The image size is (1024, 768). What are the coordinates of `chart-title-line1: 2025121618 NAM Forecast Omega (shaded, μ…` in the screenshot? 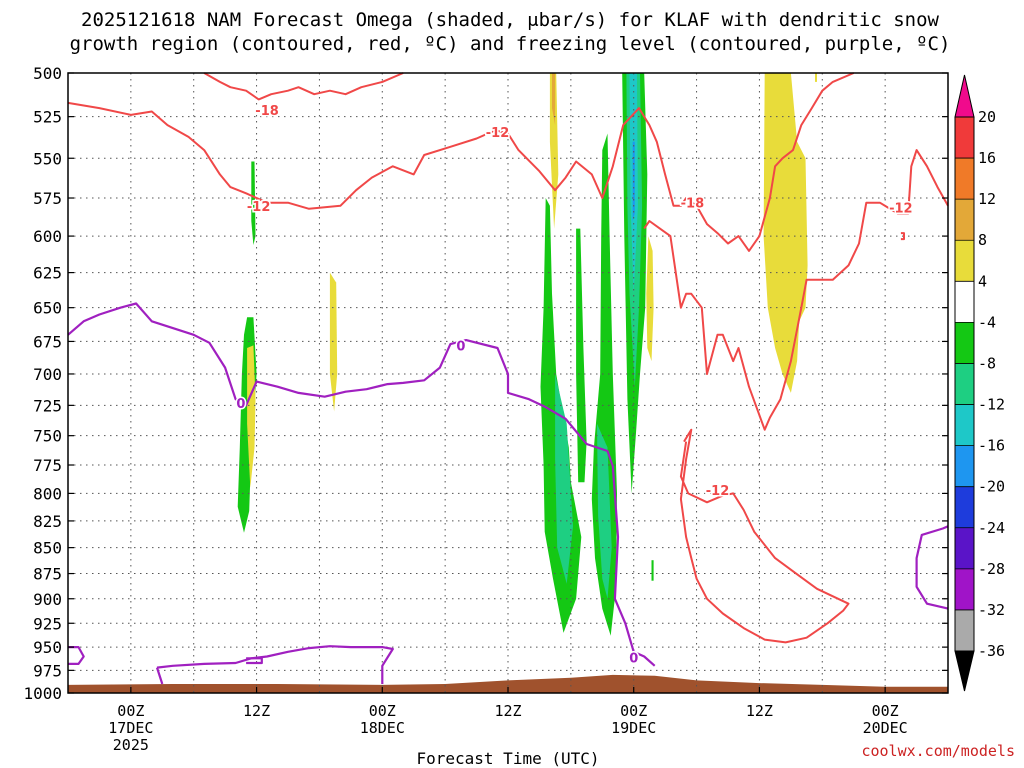 It's located at (510, 20).